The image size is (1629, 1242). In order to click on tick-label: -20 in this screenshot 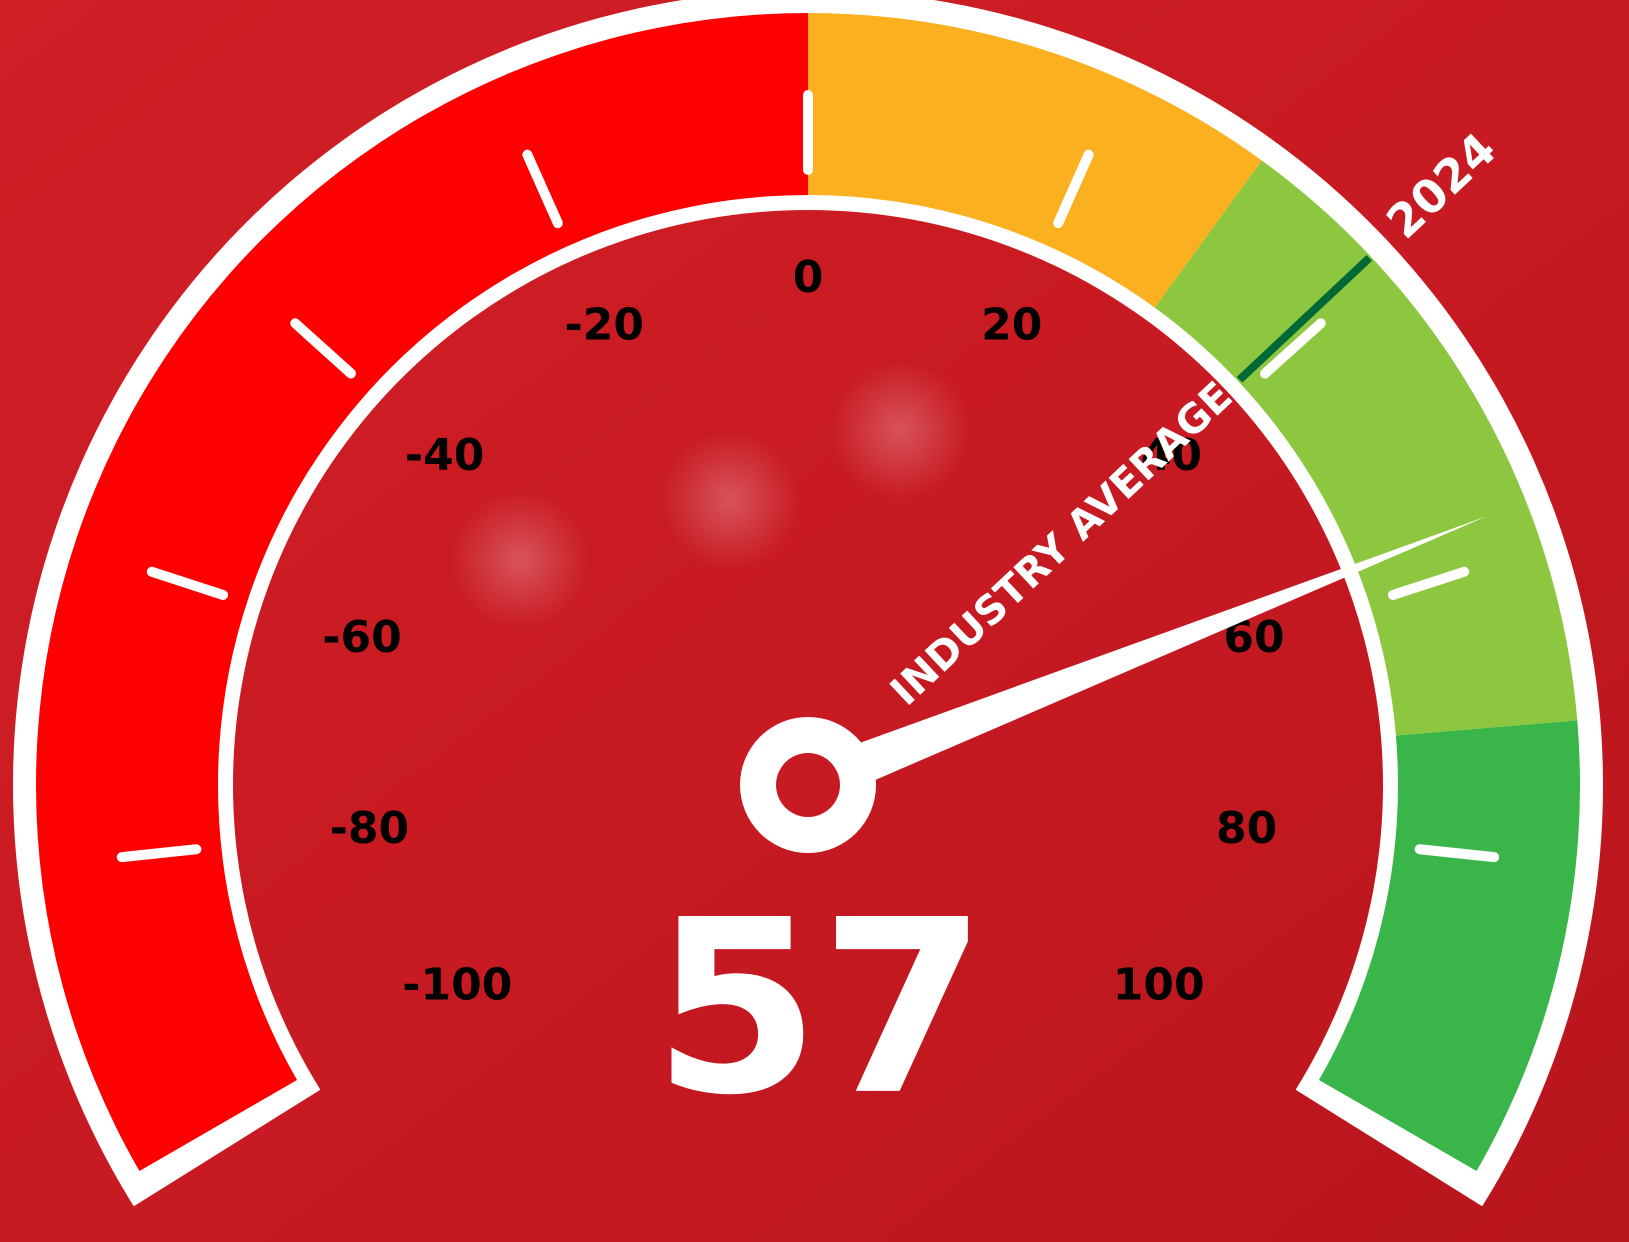, I will do `click(604, 324)`.